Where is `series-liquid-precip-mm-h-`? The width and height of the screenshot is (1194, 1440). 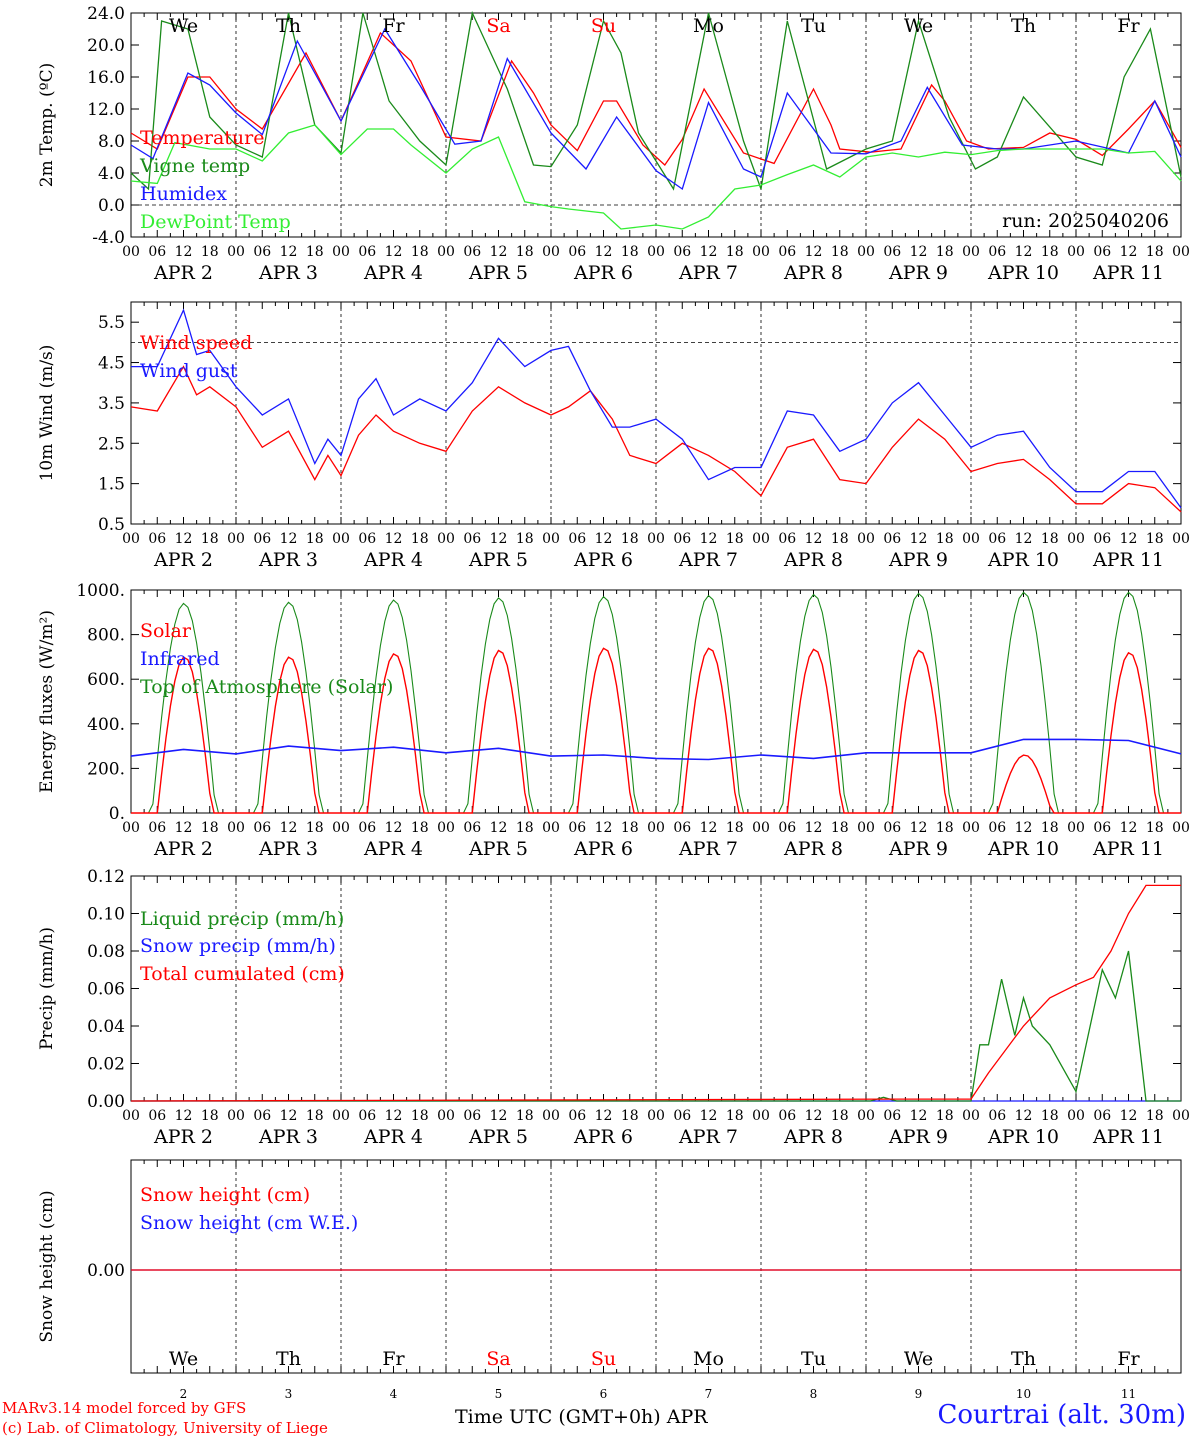
series-liquid-precip-mm-h- is located at coordinates (656, 1026).